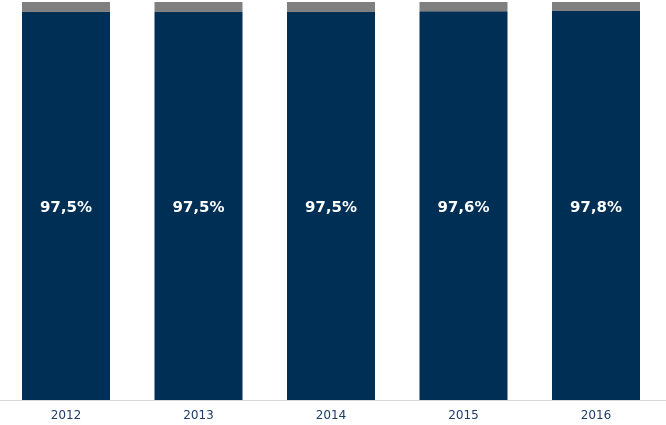 The height and width of the screenshot is (425, 666). I want to click on data-label-2016: 97,8%, so click(596, 207).